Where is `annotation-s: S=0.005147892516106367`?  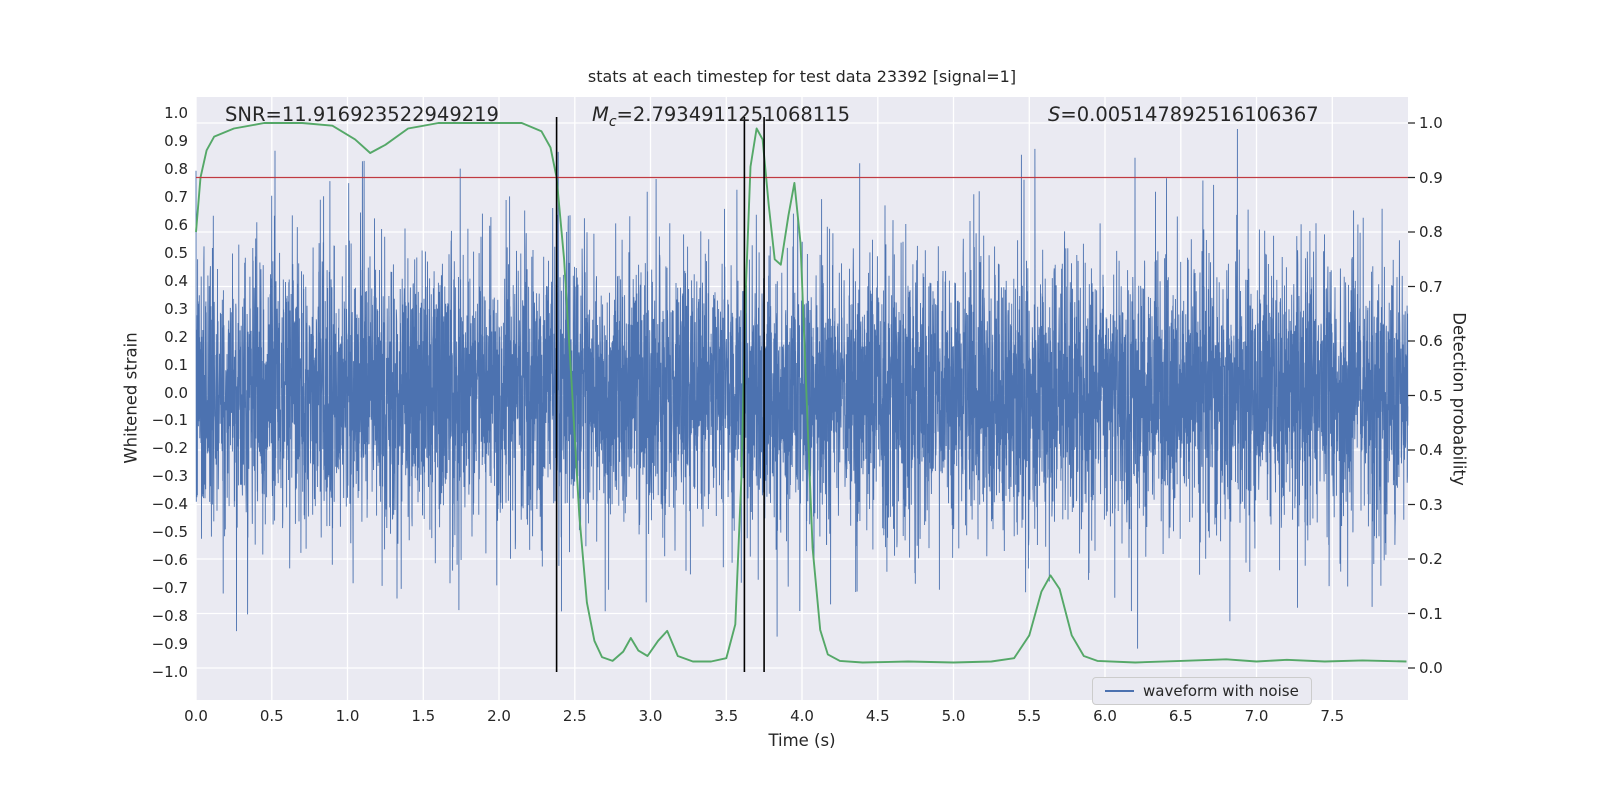
annotation-s: S=0.005147892516106367 is located at coordinates (1183, 114).